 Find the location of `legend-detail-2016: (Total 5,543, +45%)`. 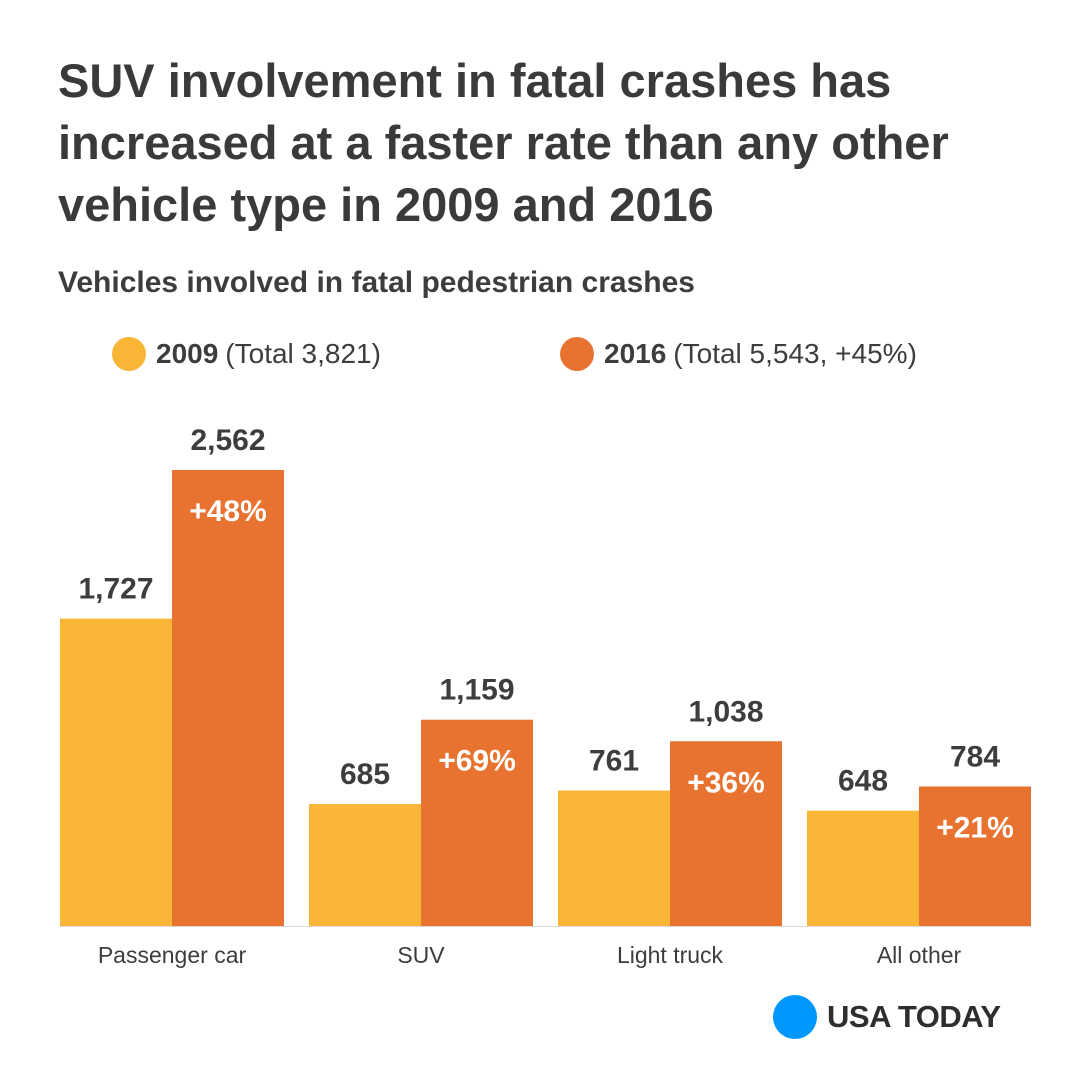

legend-detail-2016: (Total 5,543, +45%) is located at coordinates (795, 353).